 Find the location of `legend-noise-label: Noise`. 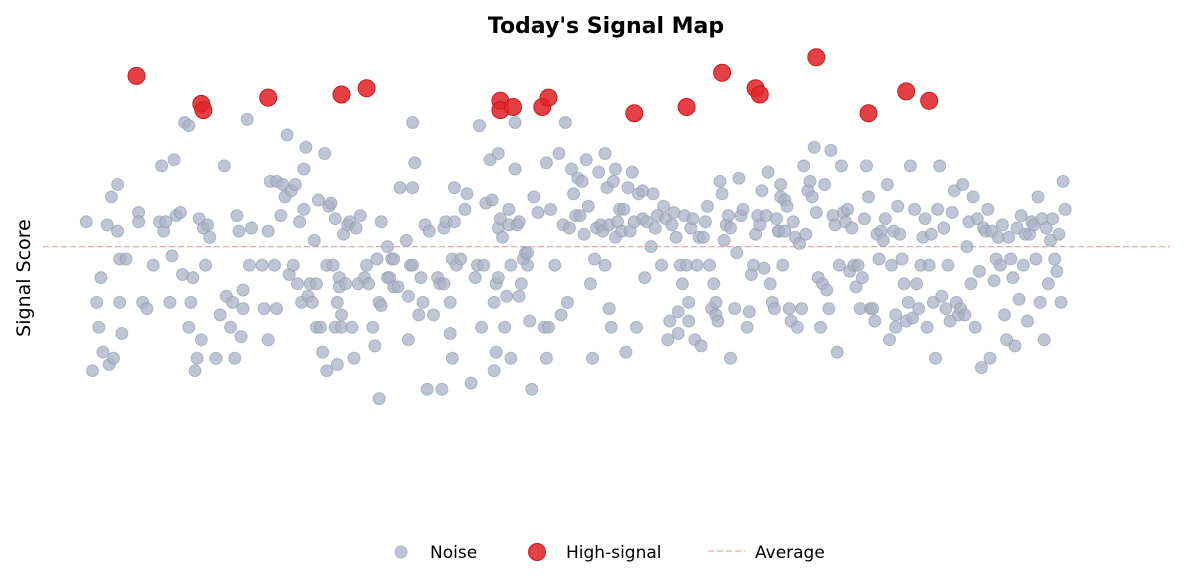

legend-noise-label: Noise is located at coordinates (453, 553).